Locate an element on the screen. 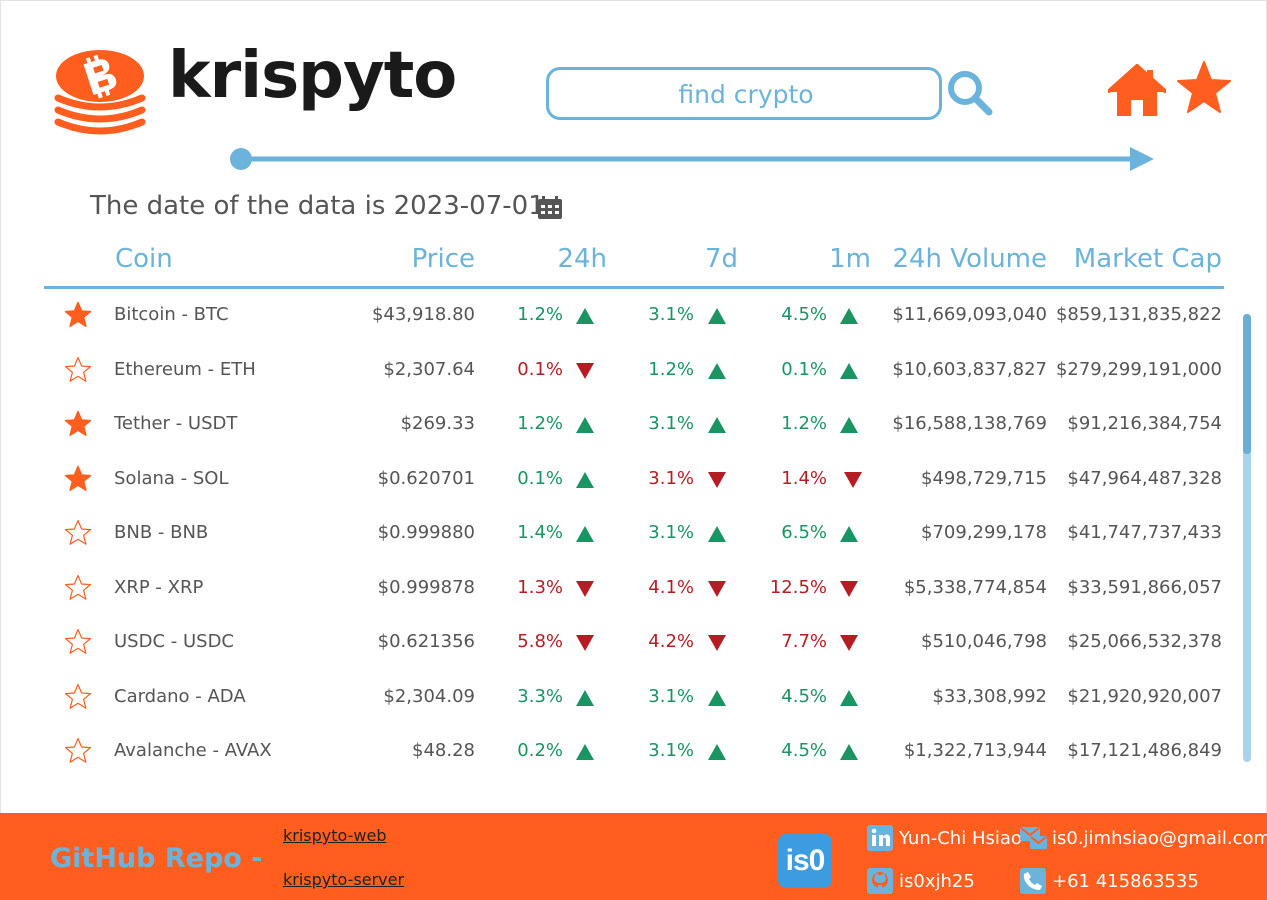 The image size is (1267, 900). volume-24h: $33,308,992 is located at coordinates (989, 696).